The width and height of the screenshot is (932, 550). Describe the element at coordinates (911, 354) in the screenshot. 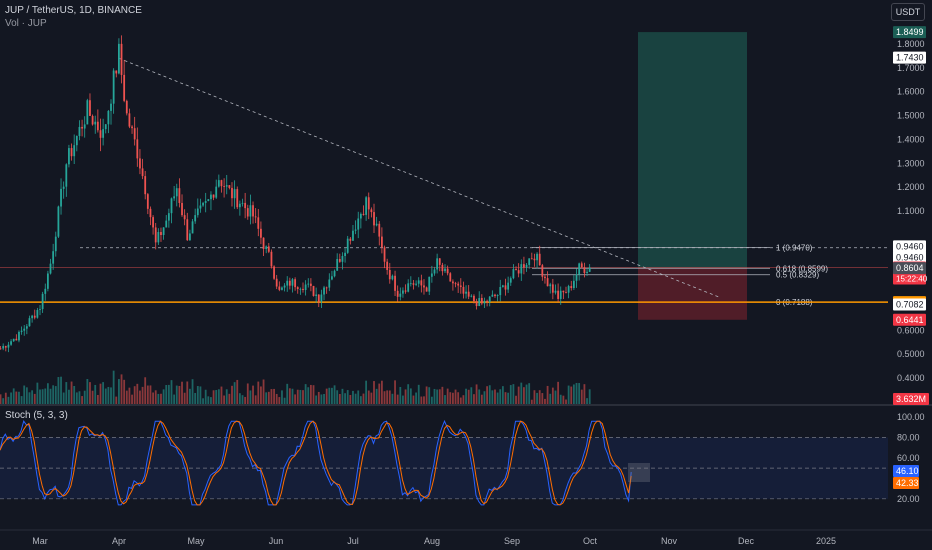

I see `price-axis-tick: 0.5000` at that location.